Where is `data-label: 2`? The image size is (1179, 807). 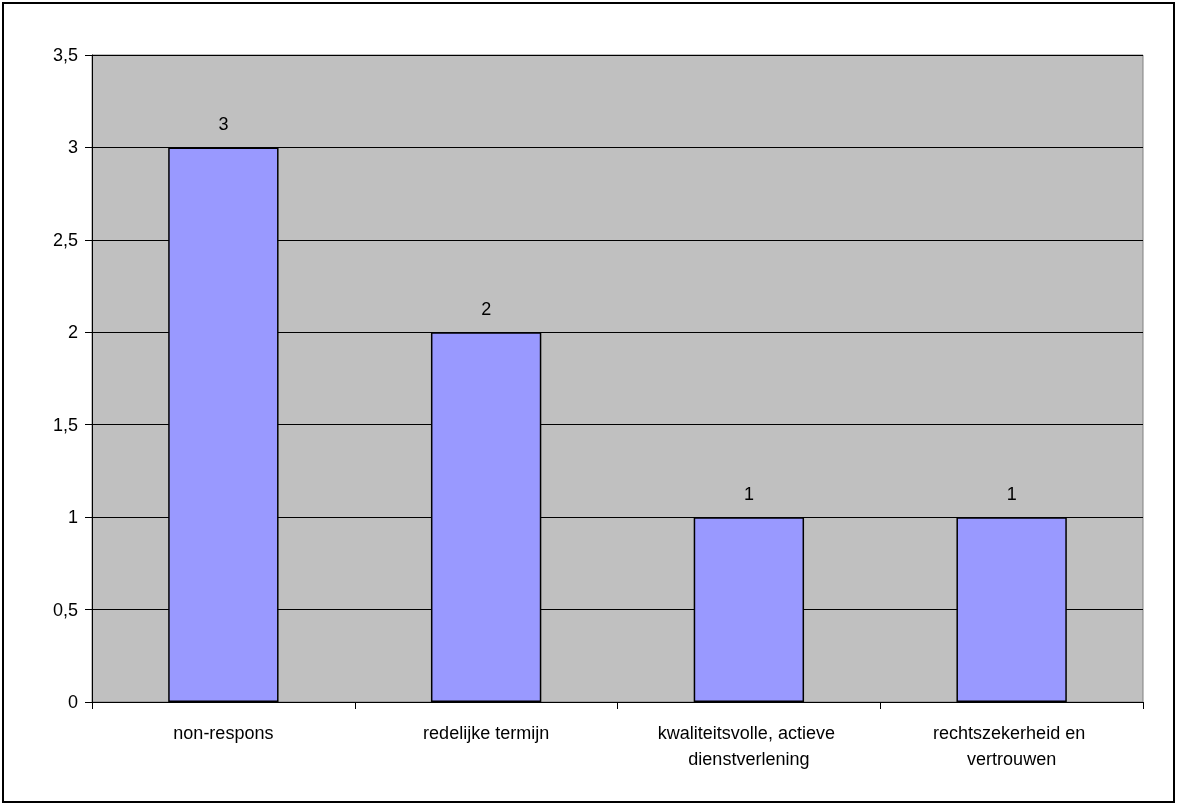
data-label: 2 is located at coordinates (486, 309).